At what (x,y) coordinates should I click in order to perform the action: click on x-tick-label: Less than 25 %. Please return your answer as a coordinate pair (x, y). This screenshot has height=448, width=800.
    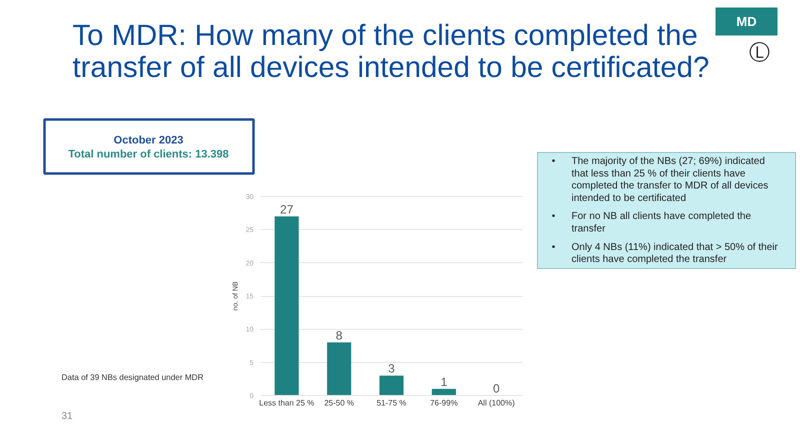
    Looking at the image, I should click on (286, 403).